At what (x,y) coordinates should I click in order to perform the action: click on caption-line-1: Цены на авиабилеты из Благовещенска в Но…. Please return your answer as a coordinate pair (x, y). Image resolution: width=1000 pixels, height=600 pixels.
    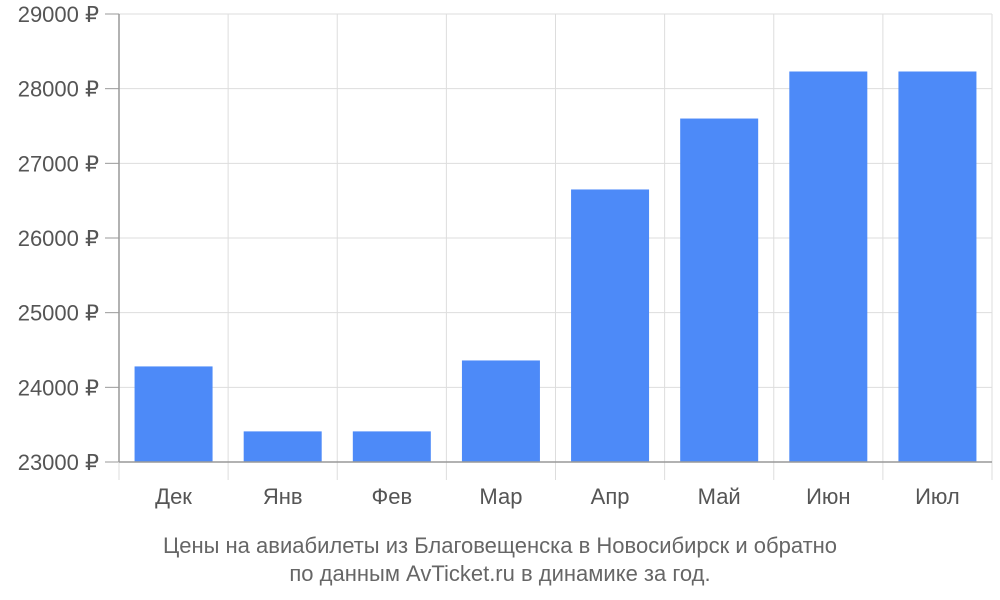
    Looking at the image, I should click on (500, 545).